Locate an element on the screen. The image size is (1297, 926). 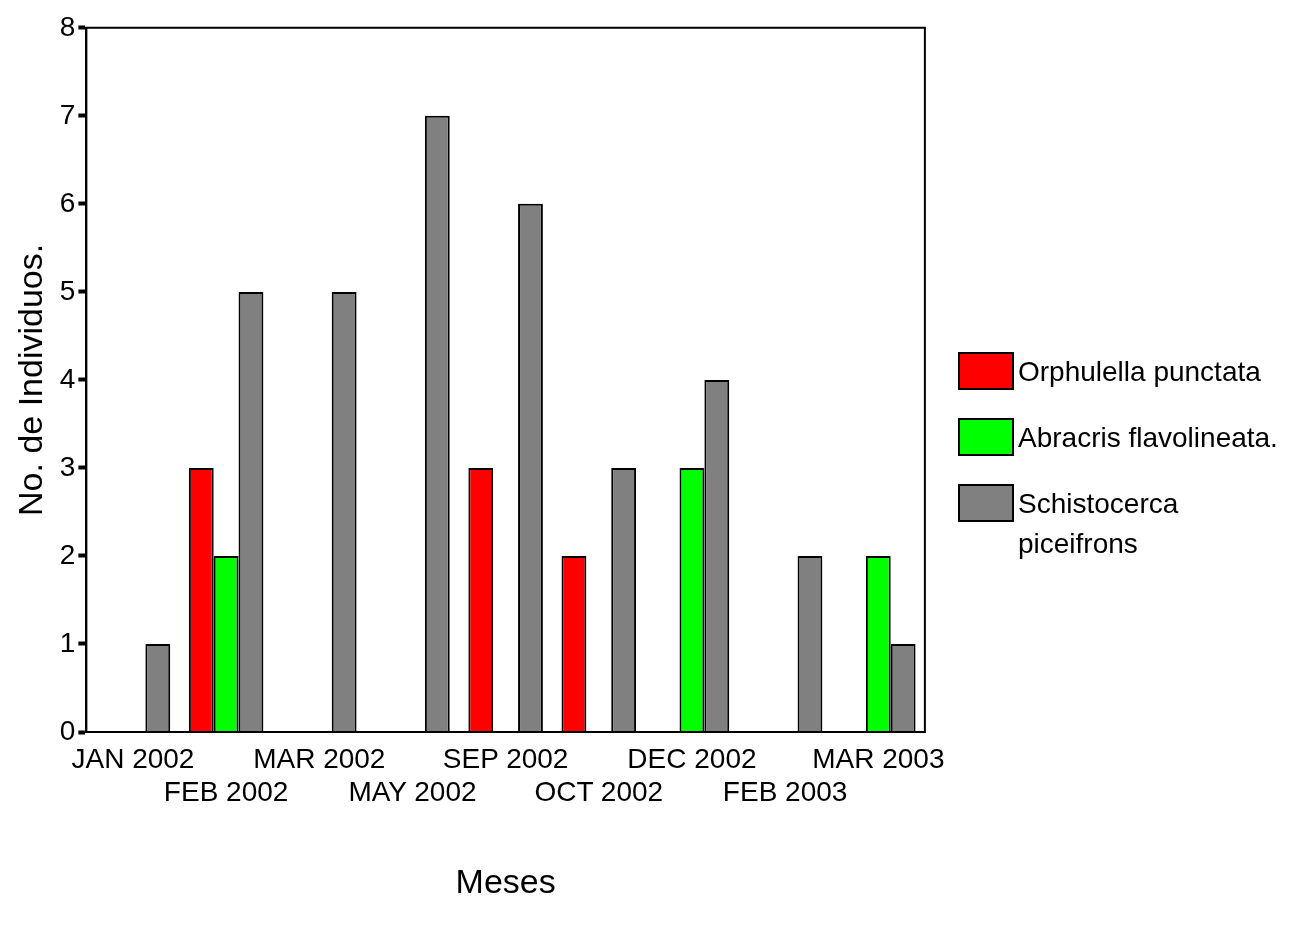
legend-label: Schistocerca piceifrons is located at coordinates (1099, 524).